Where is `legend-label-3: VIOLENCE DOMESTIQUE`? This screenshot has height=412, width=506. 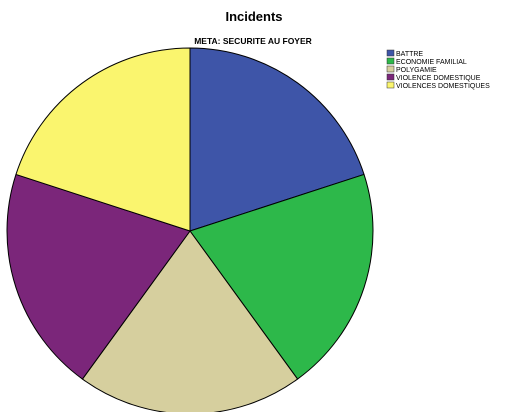
legend-label-3: VIOLENCE DOMESTIQUE is located at coordinates (438, 78).